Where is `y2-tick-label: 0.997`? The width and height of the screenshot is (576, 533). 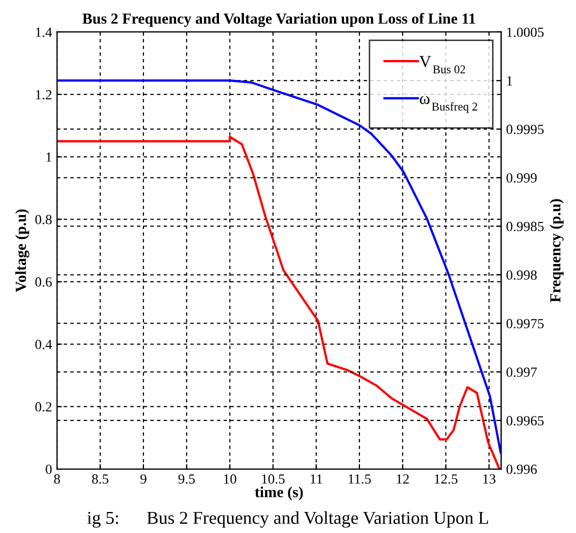 y2-tick-label: 0.997 is located at coordinates (521, 372).